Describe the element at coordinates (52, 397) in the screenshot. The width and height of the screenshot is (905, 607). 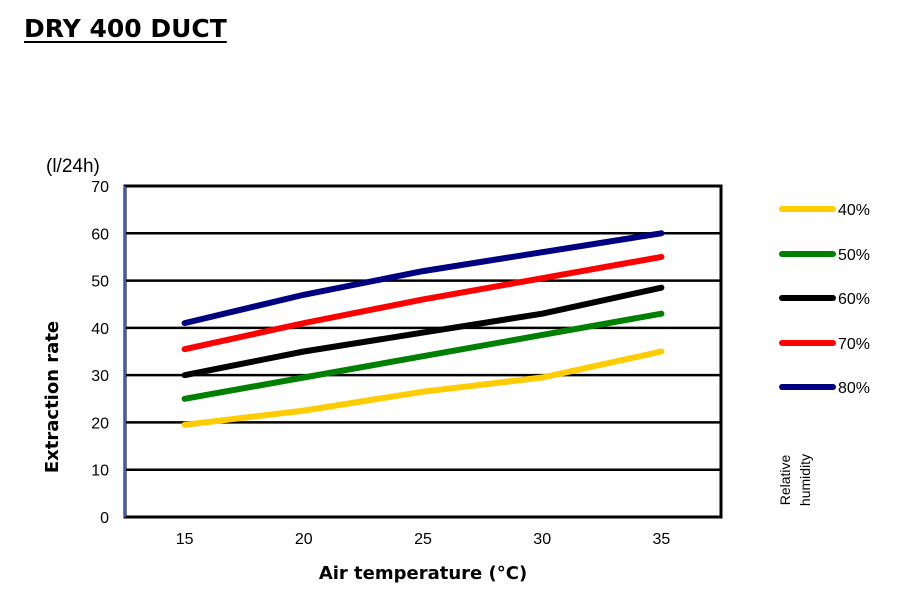
I see `y-axis-title: Extraction rate` at that location.